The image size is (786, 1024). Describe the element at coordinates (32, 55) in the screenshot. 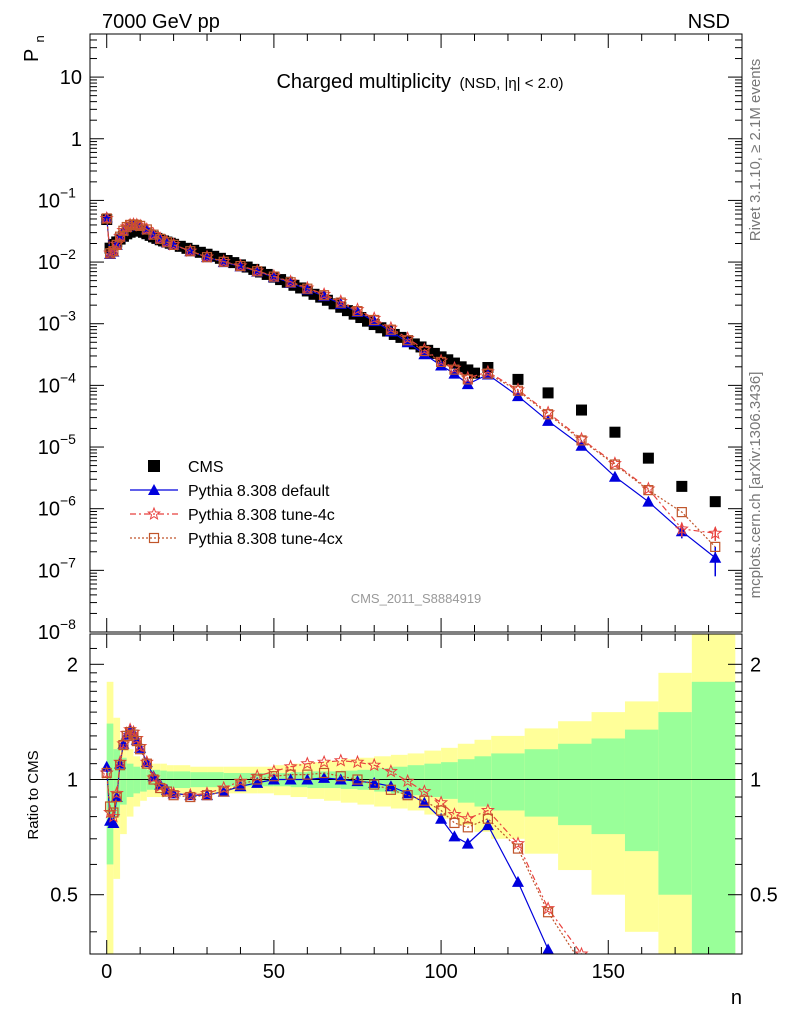

I see `y-axis-label-main: P` at that location.